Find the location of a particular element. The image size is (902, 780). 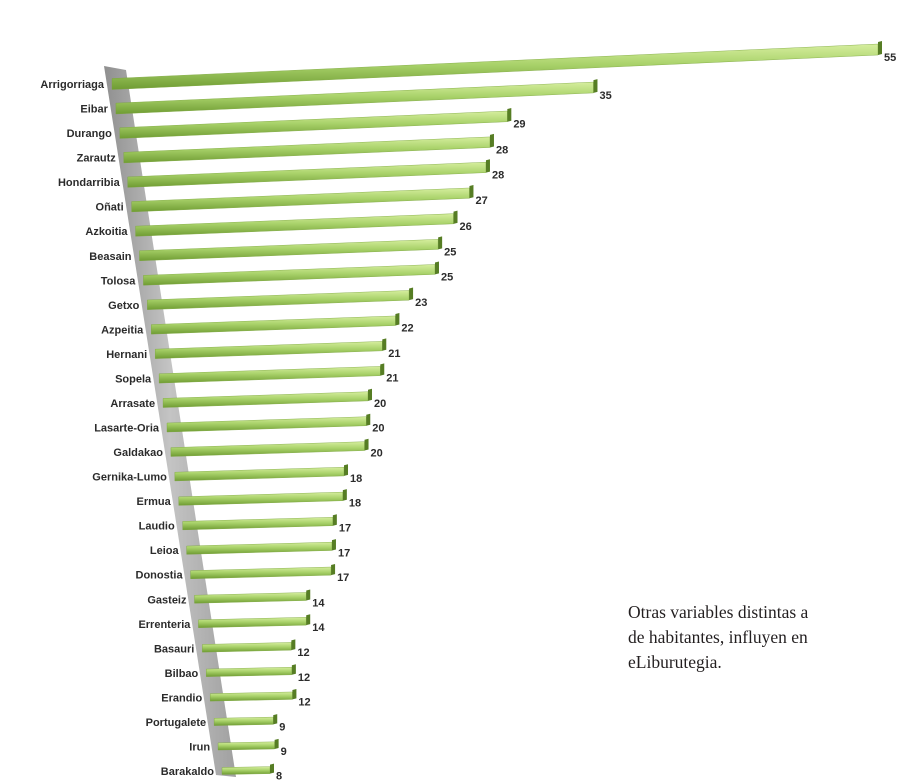

category-label: Donostia is located at coordinates (160, 576).